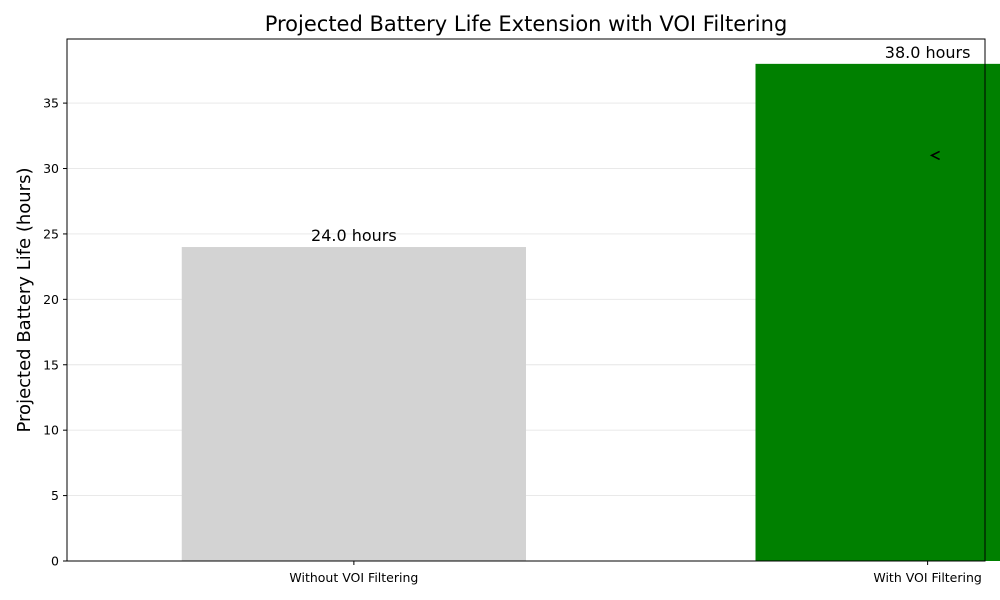 This screenshot has width=1000, height=600. I want to click on y-tick-label: 25, so click(51, 233).